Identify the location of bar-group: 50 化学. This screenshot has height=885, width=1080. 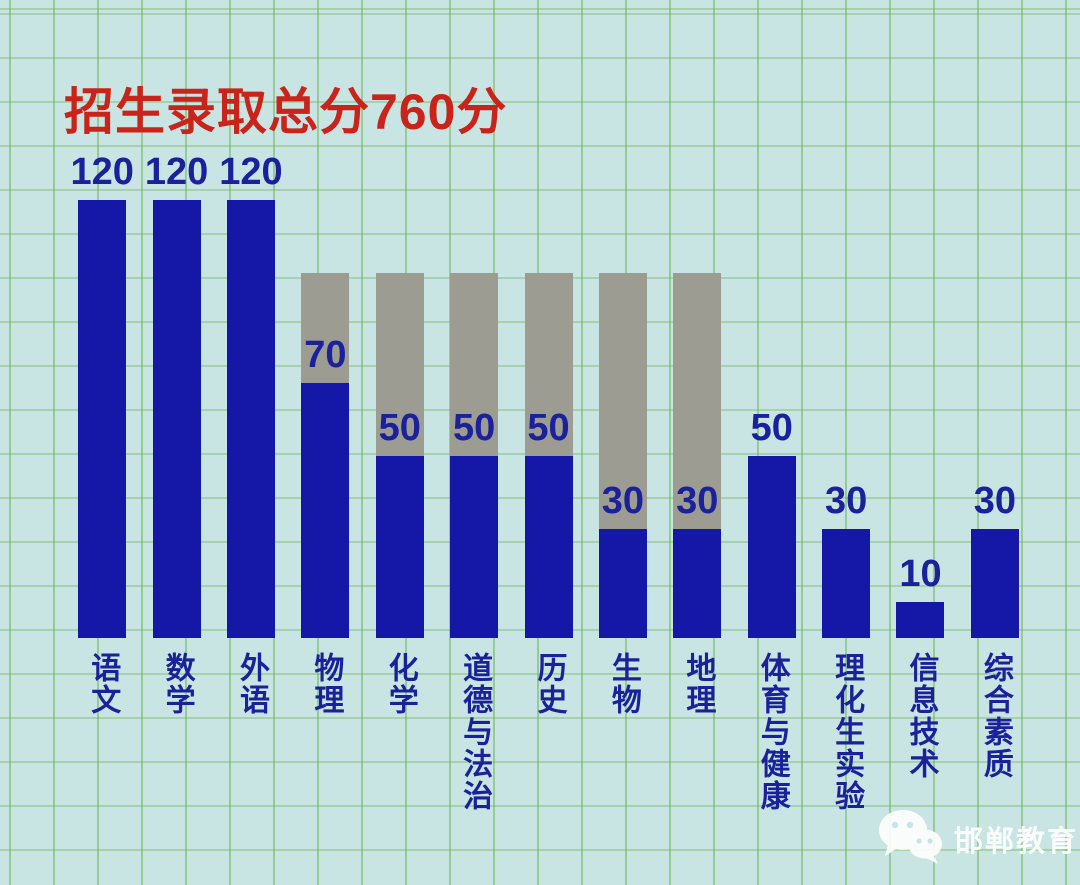
(400, 424).